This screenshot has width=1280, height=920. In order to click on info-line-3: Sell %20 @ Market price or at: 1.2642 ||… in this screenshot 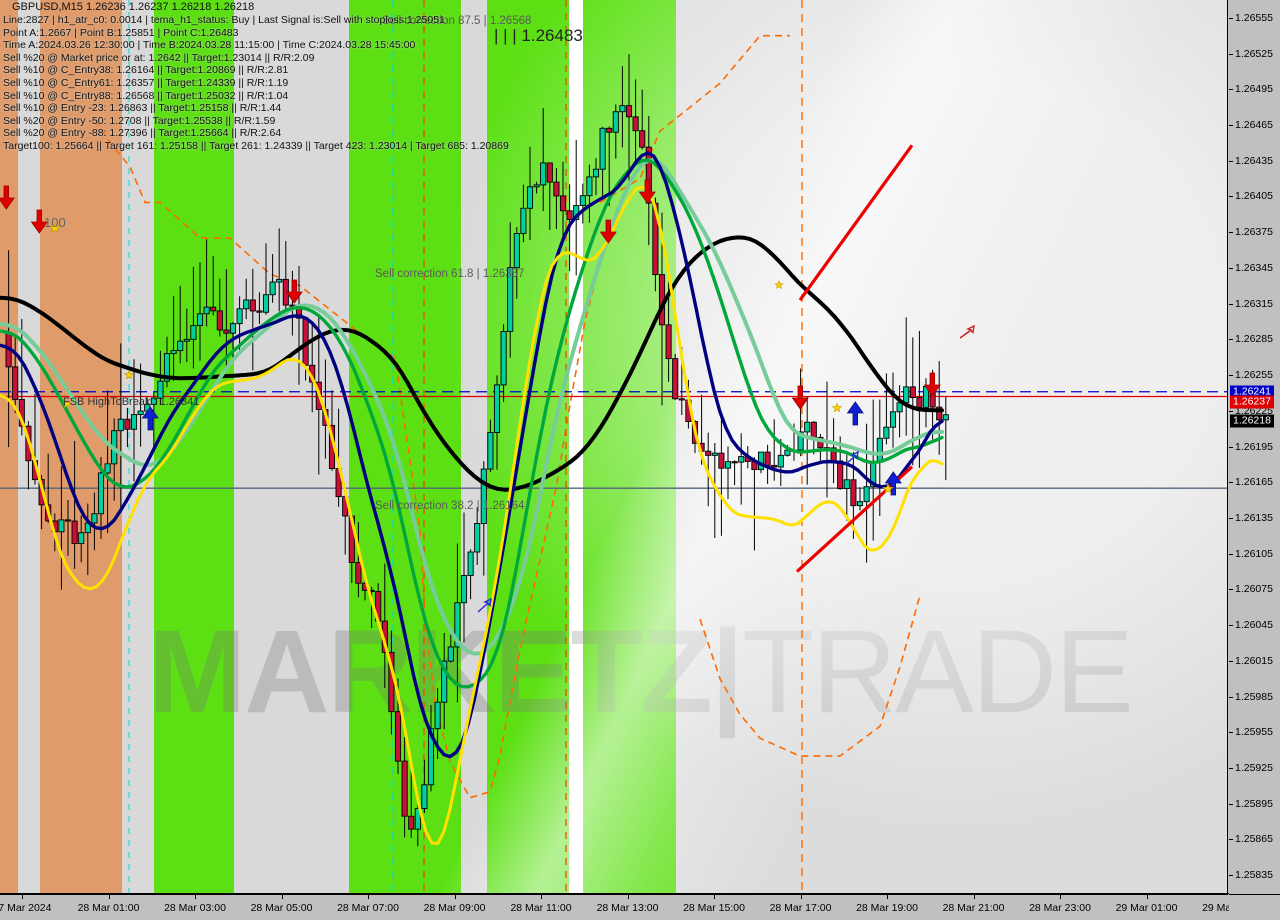, I will do `click(159, 57)`.